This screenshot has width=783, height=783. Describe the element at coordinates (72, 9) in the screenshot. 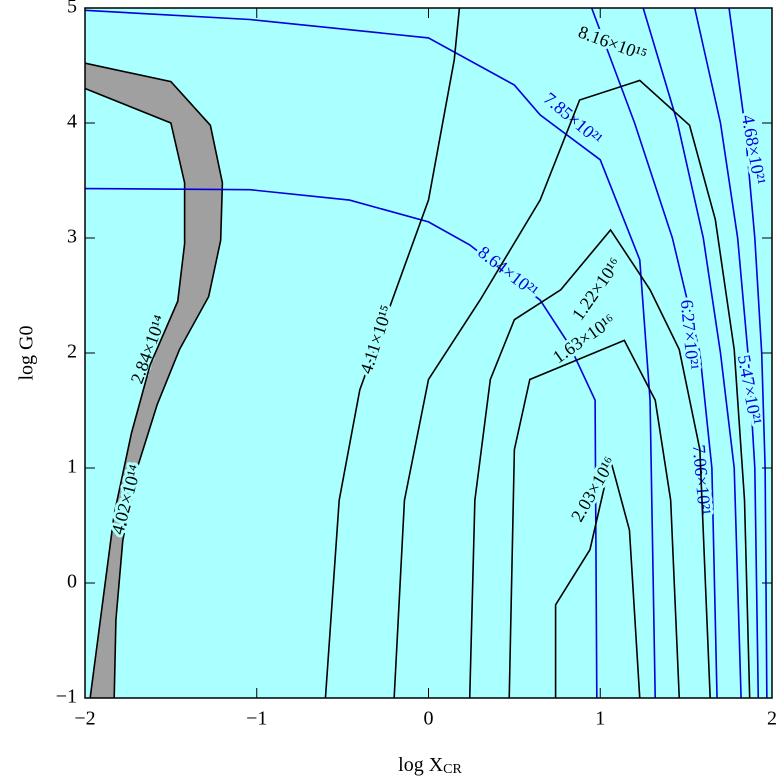

I see `y-tick-label: 5` at that location.